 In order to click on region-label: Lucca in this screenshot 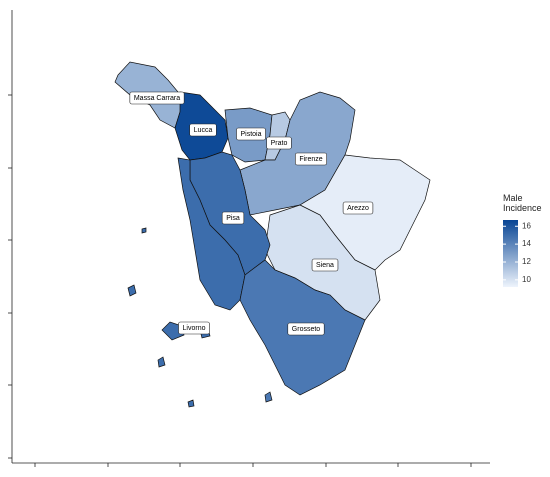, I will do `click(203, 130)`.